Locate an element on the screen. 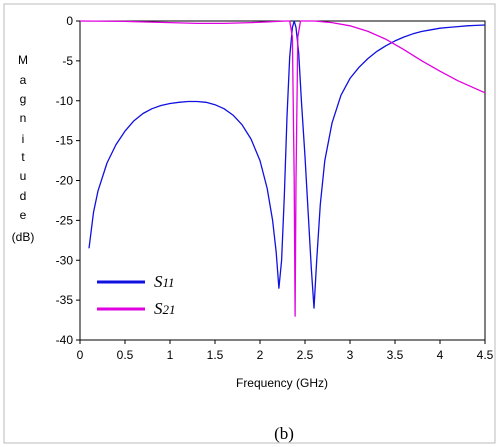 The image size is (499, 447). x-tick-label: 2.5 is located at coordinates (305, 355).